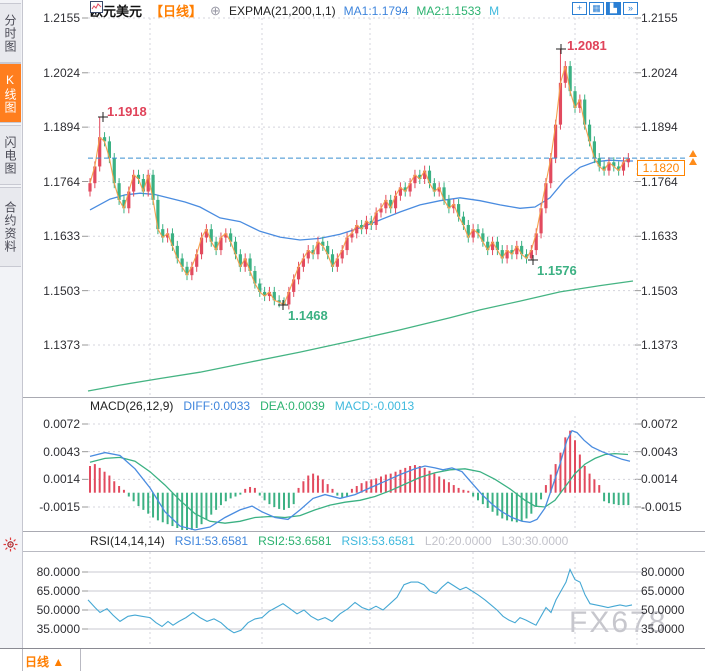 Image resolution: width=705 pixels, height=671 pixels. I want to click on main-y-tick-right: 1.1503, so click(659, 290).